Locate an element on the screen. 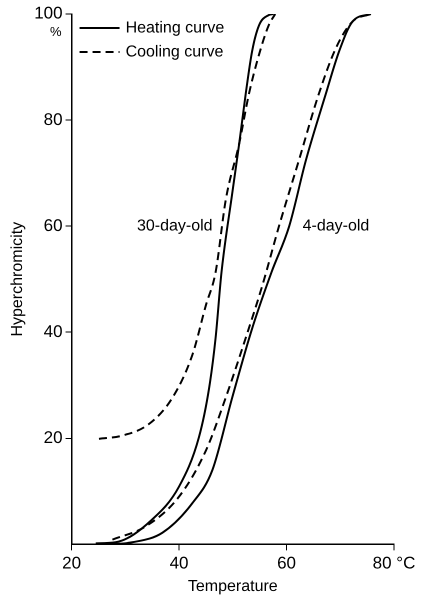 This screenshot has width=422, height=598. legend-label: Heating curve is located at coordinates (175, 27).